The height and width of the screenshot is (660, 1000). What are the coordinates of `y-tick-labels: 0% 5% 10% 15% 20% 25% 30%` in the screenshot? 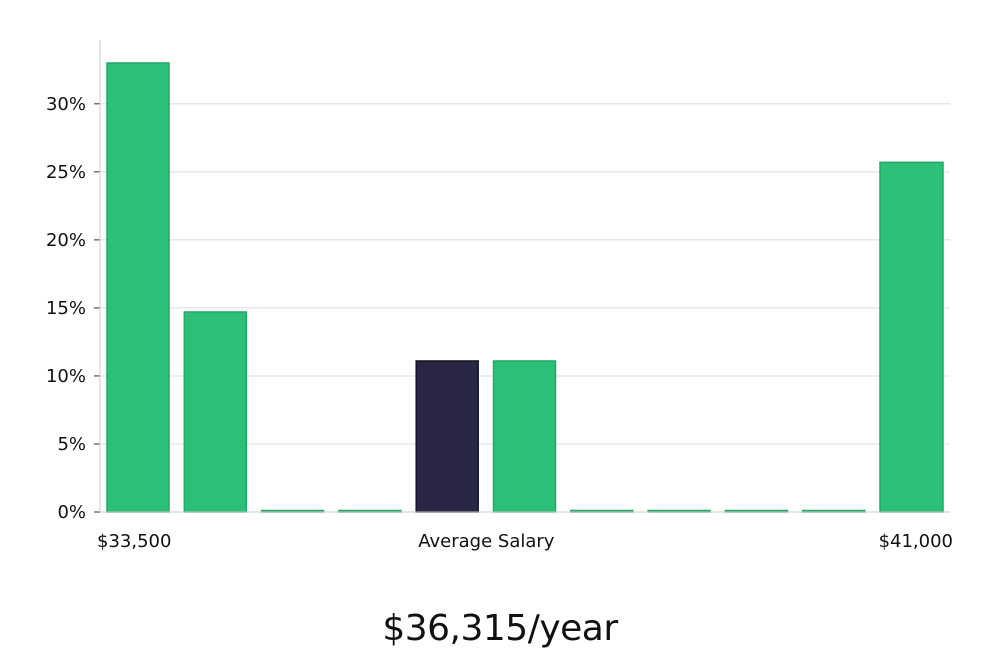 It's located at (66, 308).